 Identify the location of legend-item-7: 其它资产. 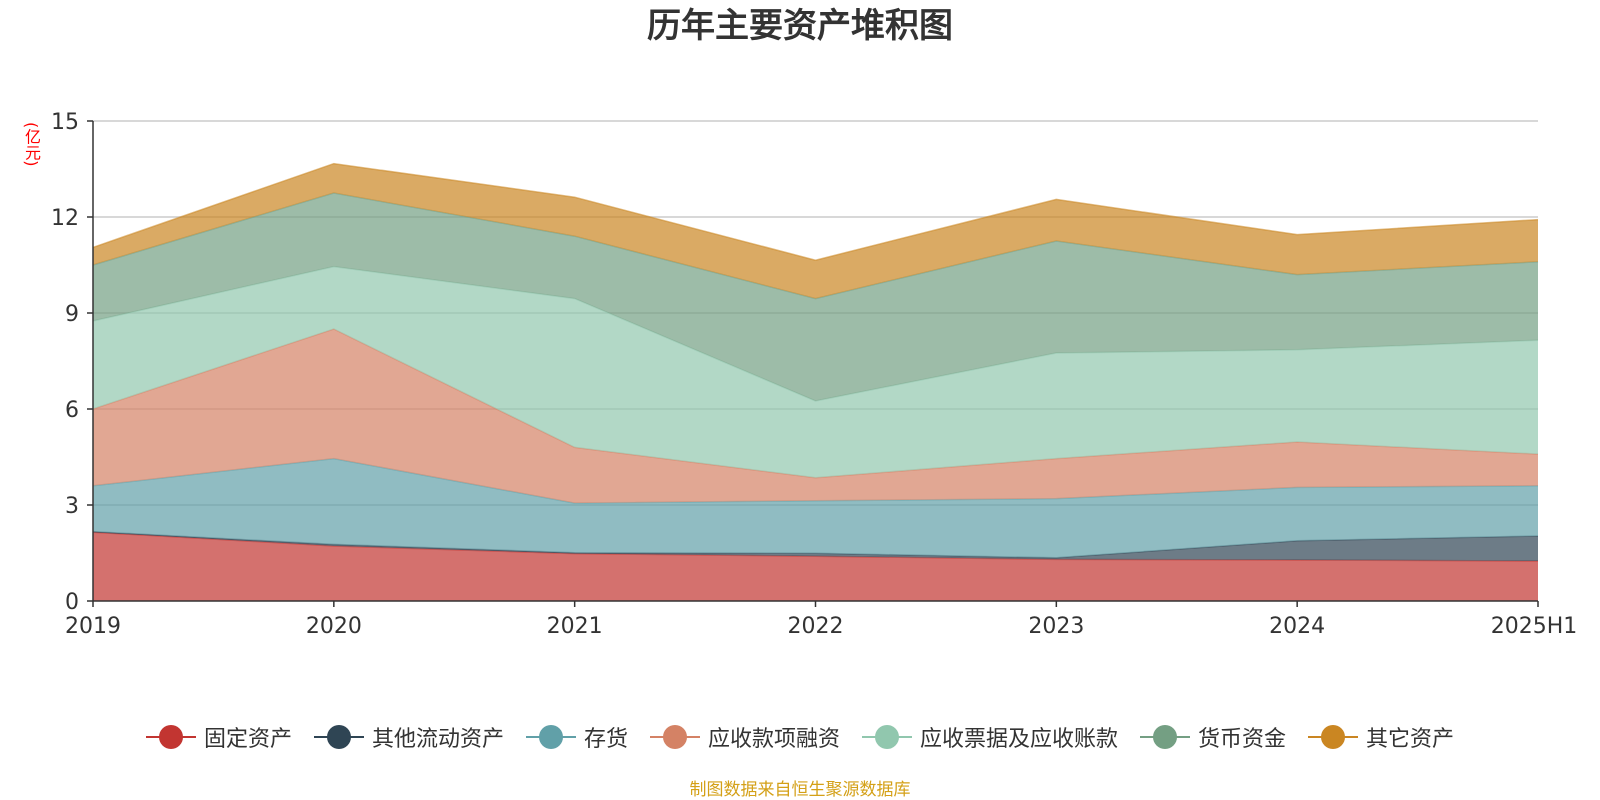
(1381, 737).